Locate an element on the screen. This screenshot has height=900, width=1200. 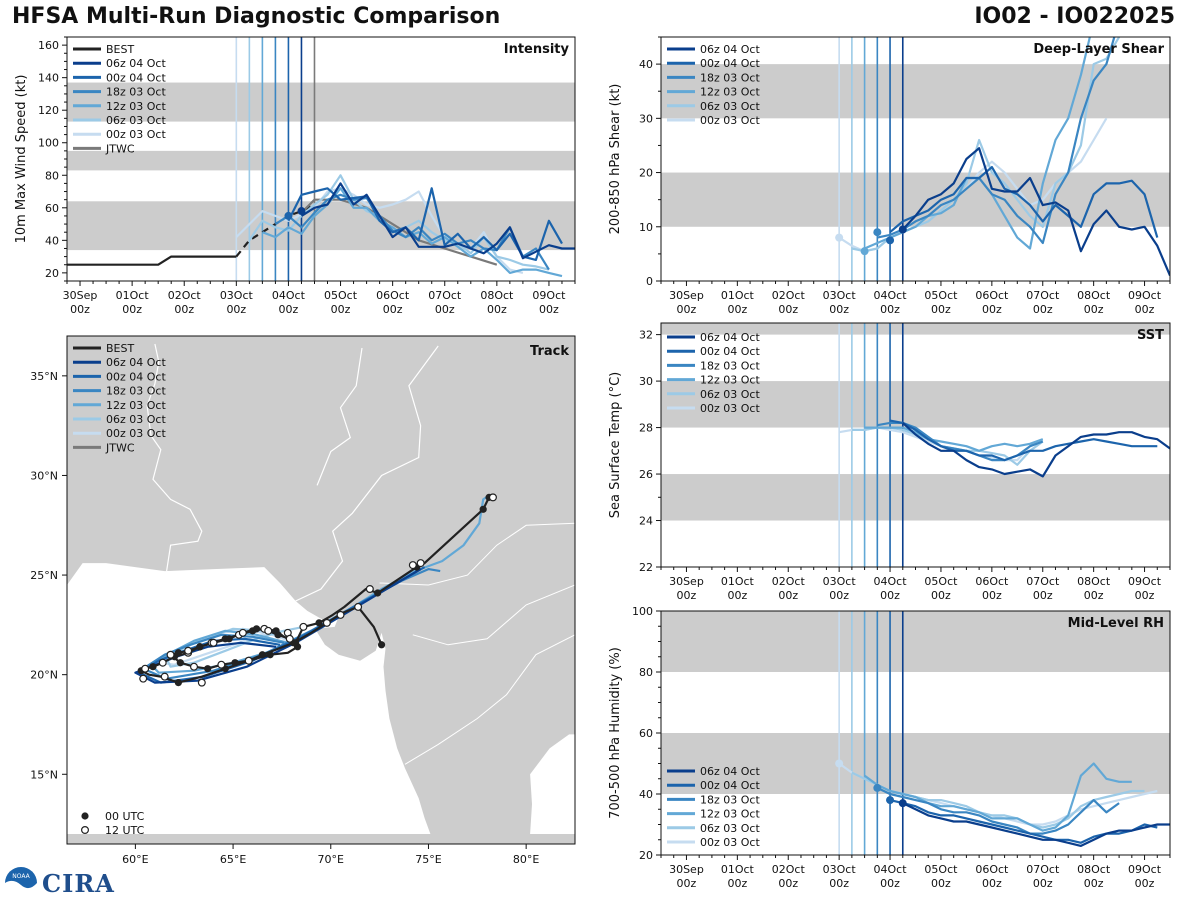
x-tick-label: 06Oct is located at coordinates (393, 295).